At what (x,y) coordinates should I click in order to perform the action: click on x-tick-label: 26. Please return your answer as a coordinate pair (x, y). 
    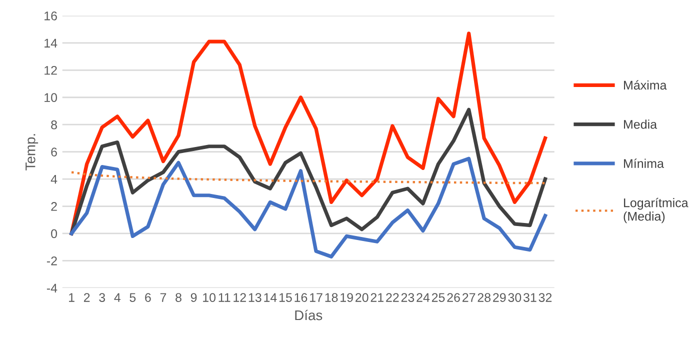
    Looking at the image, I should click on (453, 297).